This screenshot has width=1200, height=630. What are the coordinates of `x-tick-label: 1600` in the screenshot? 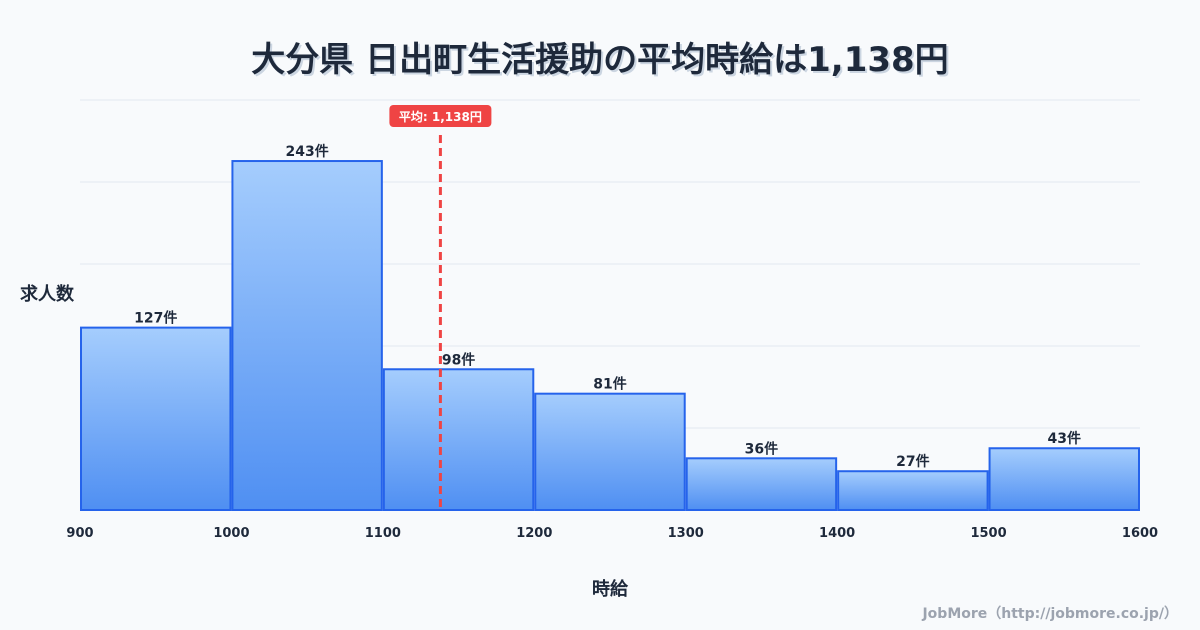 It's located at (1140, 533).